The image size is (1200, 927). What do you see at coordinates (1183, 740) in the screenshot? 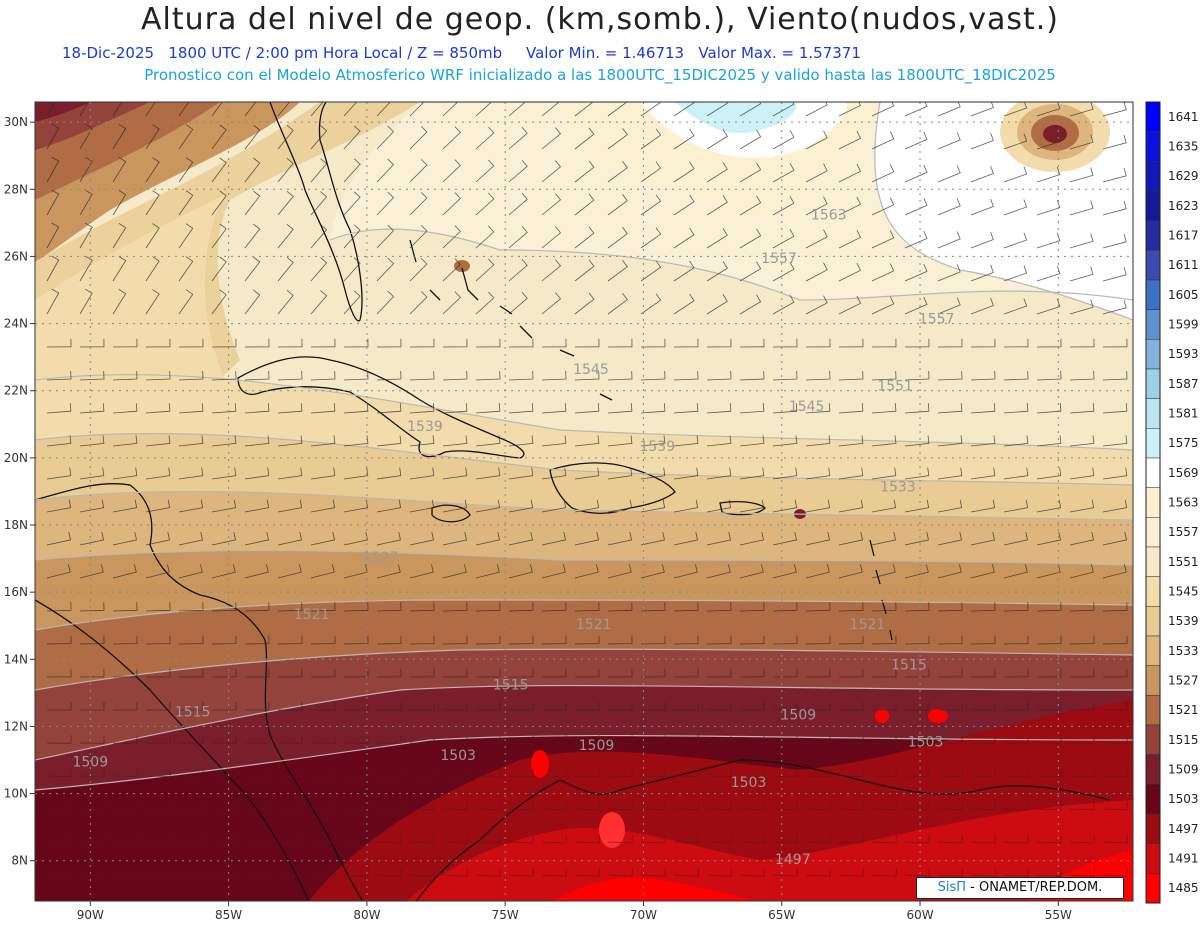
I see `colorbar-label: 1515` at bounding box center [1183, 740].